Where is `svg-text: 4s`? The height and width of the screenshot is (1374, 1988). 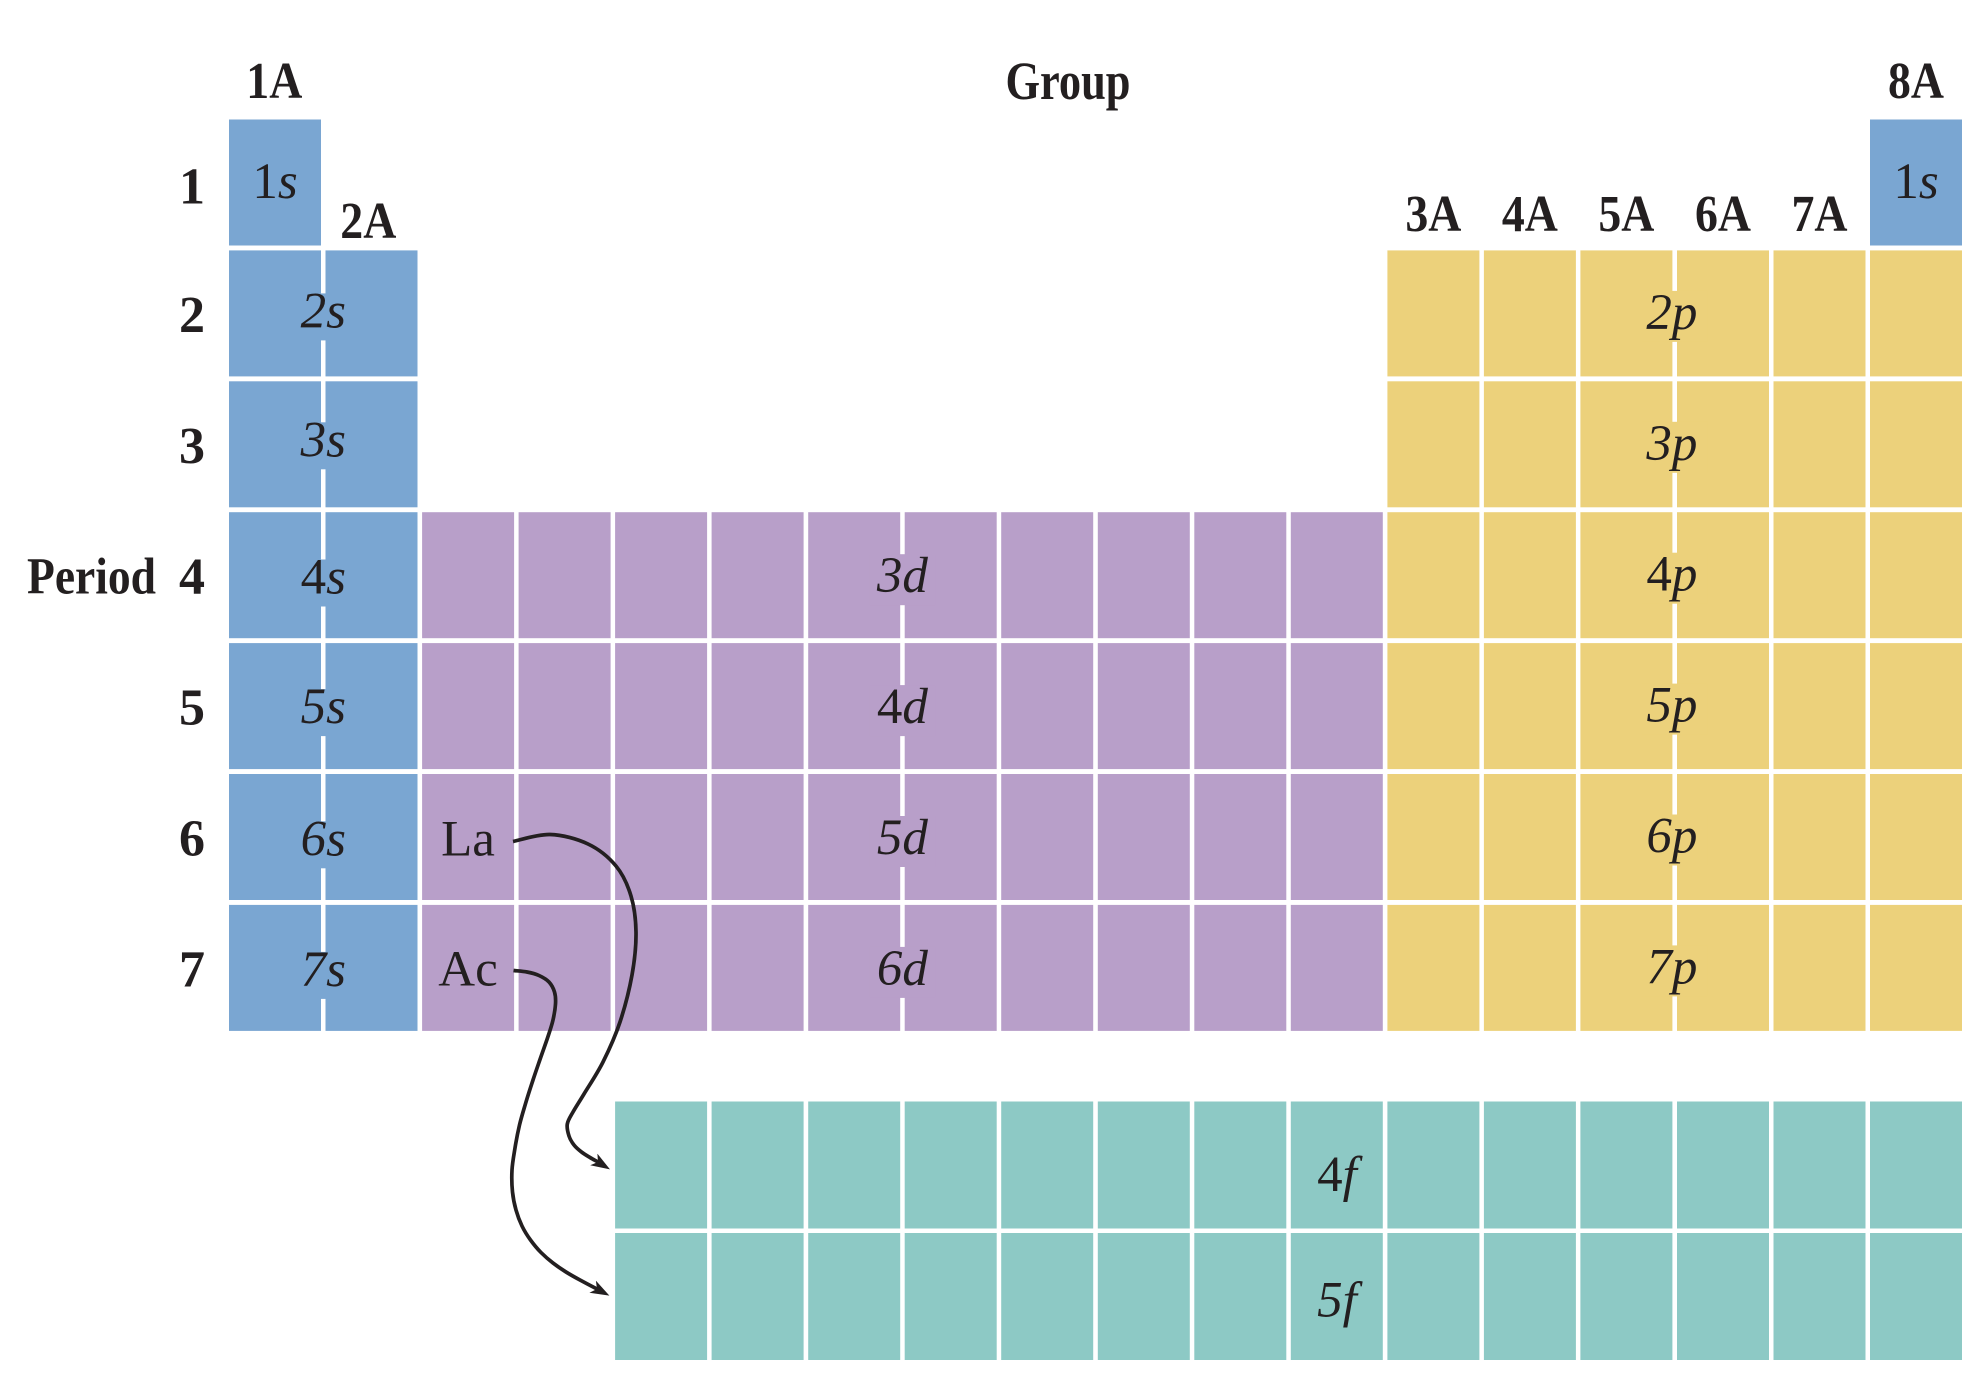 svg-text: 4s is located at coordinates (323, 578).